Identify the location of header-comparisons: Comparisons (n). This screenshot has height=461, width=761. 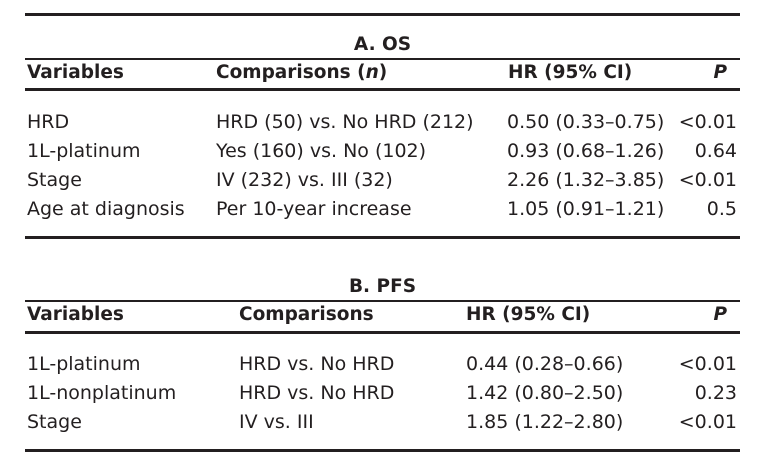
(302, 72).